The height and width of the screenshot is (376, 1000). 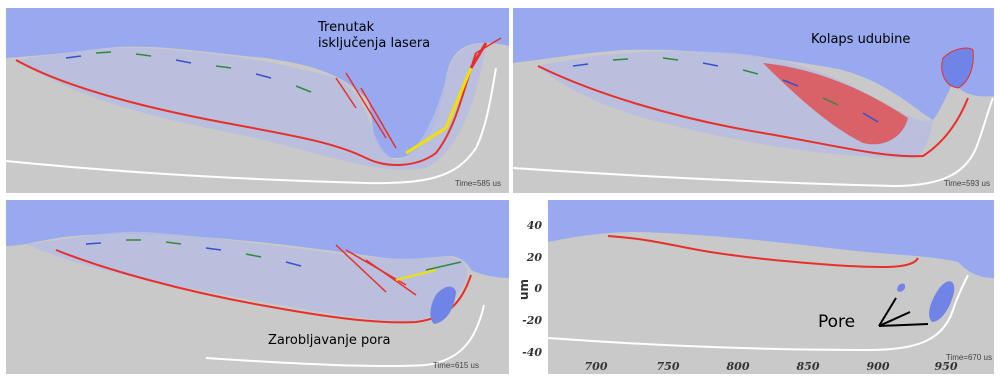 What do you see at coordinates (903, 312) in the screenshot?
I see `pore-pointer-lines` at bounding box center [903, 312].